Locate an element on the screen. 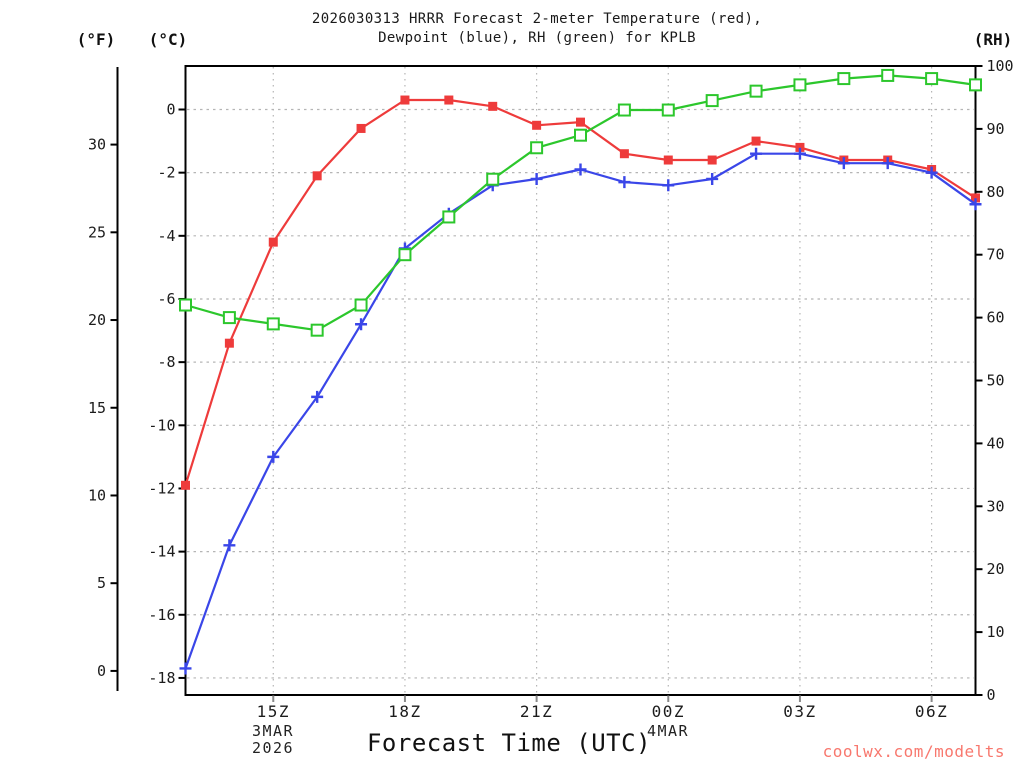 This screenshot has height=768, width=1024. watermark-text: coolwx.com/modelts is located at coordinates (913, 751).